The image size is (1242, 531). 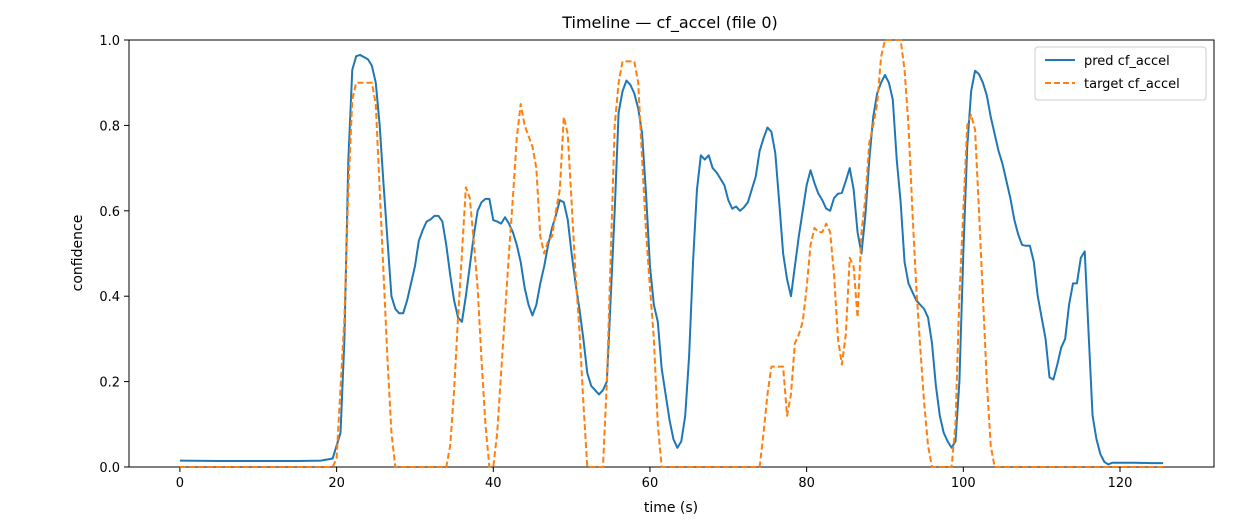 What do you see at coordinates (806, 483) in the screenshot?
I see `x-tick-label: 80` at bounding box center [806, 483].